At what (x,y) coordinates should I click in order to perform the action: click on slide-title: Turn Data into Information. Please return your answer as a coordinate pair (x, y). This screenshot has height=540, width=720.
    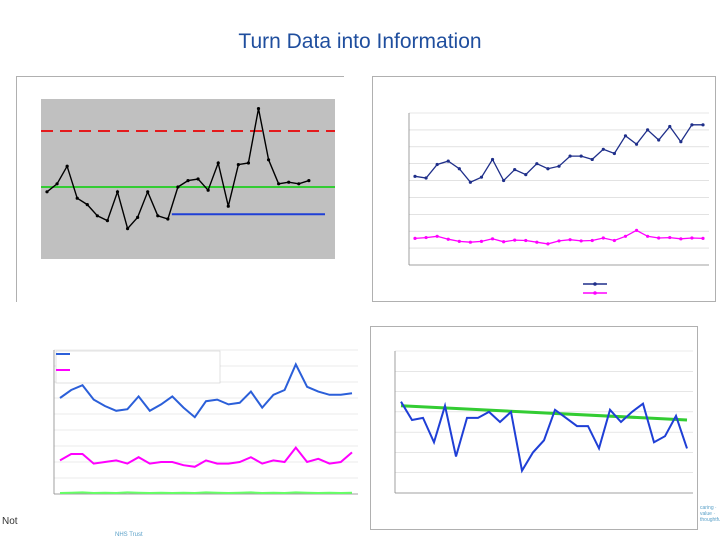
    Looking at the image, I should click on (360, 41).